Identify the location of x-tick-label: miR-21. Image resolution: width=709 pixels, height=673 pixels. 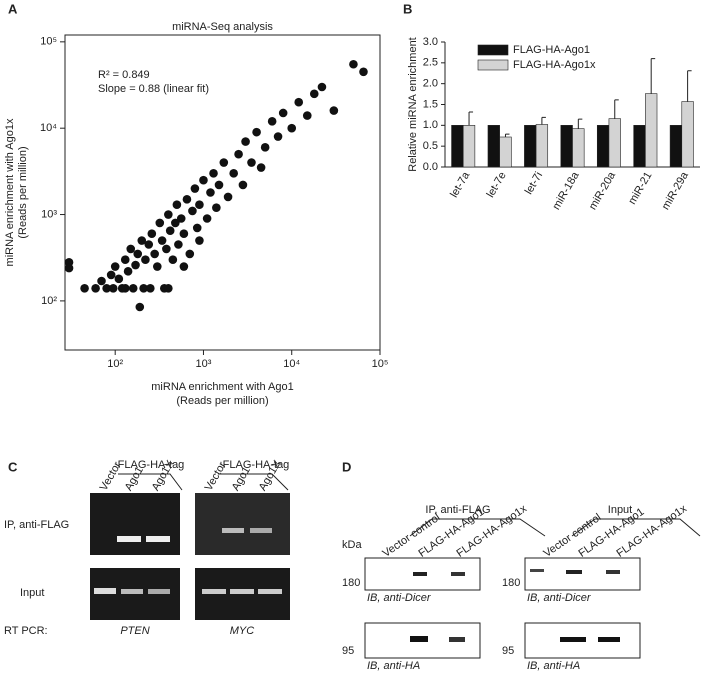
(640, 188).